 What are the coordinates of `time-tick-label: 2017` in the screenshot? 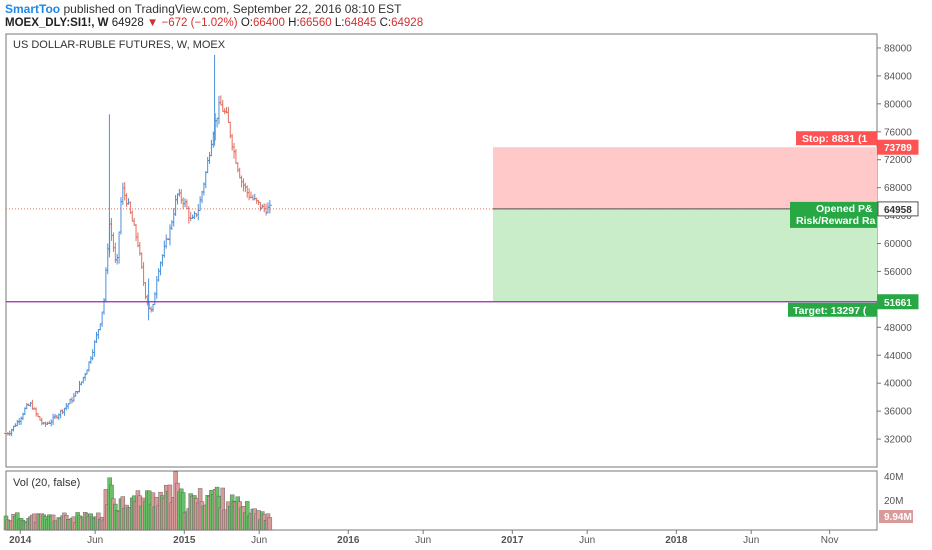 It's located at (512, 540).